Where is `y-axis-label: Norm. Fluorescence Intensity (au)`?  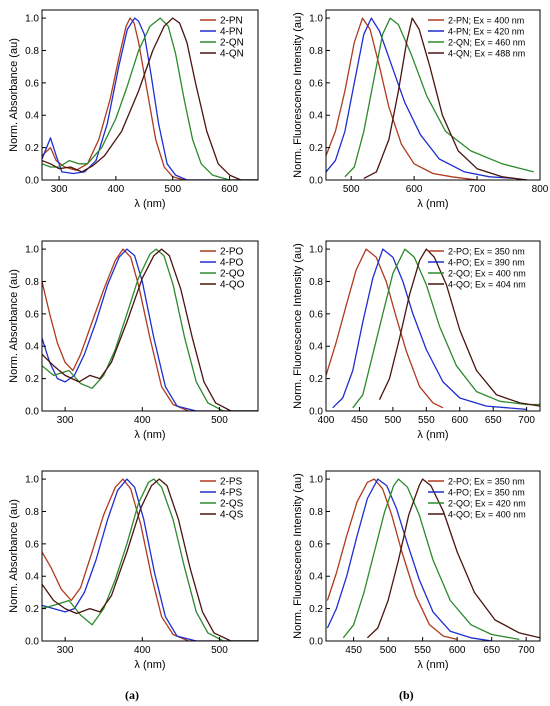 y-axis-label: Norm. Fluorescence Intensity (au) is located at coordinates (298, 556).